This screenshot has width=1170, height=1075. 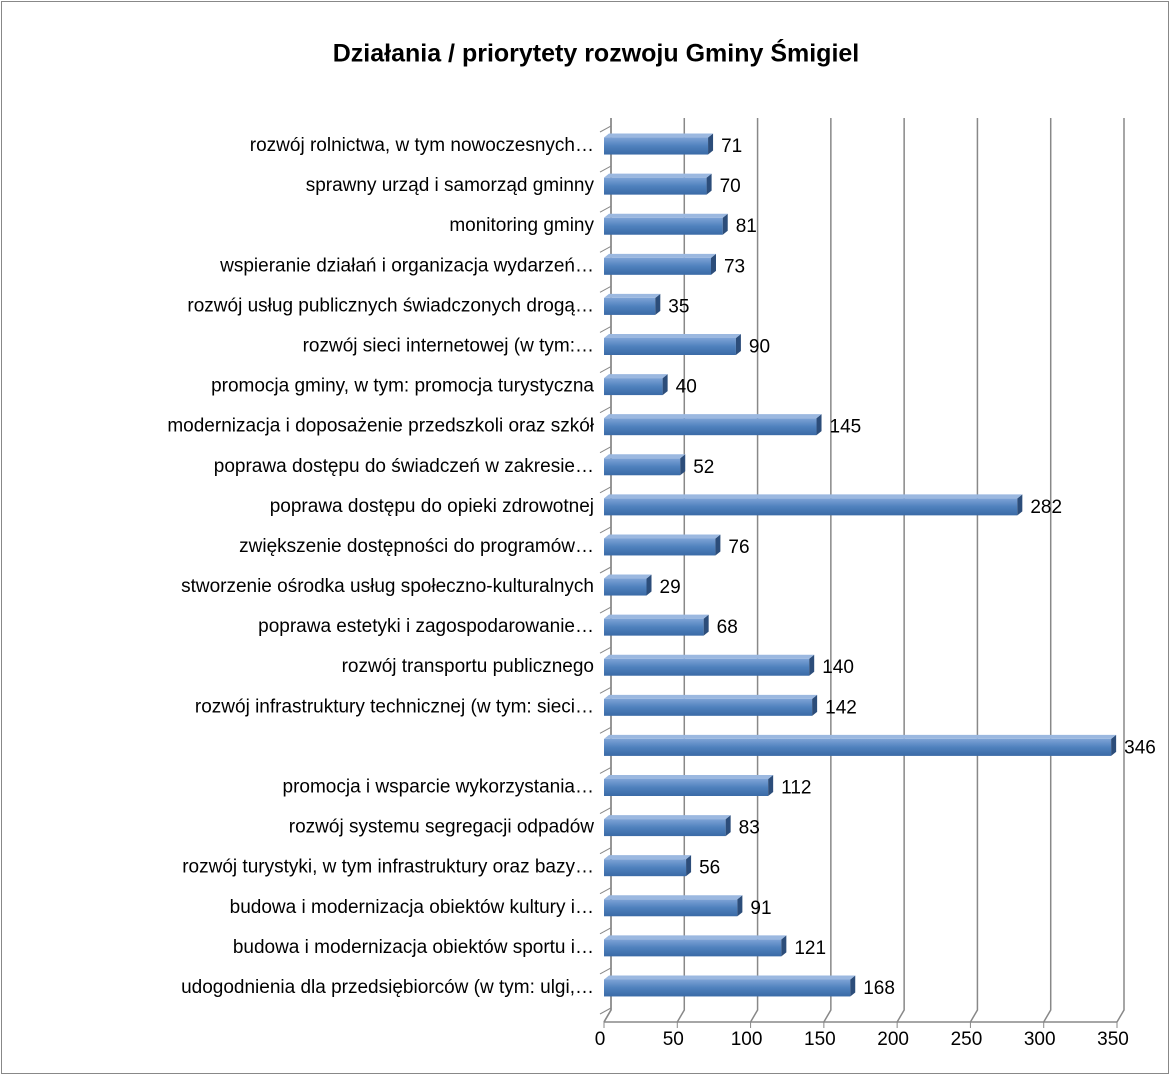 What do you see at coordinates (600, 1039) in the screenshot?
I see `x-tick-label: 0` at bounding box center [600, 1039].